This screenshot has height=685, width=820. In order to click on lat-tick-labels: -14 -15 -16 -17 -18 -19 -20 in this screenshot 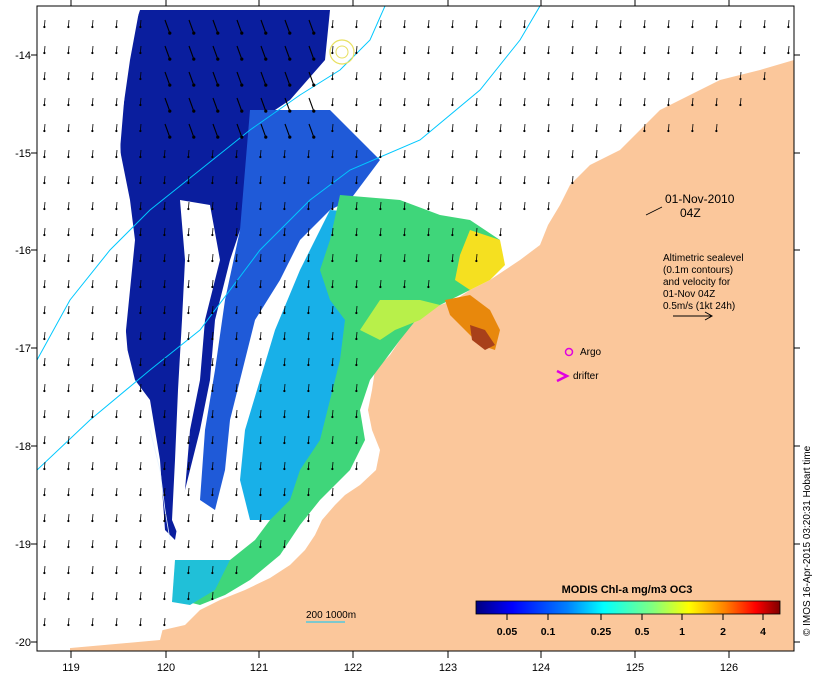, I will do `click(23, 349)`.